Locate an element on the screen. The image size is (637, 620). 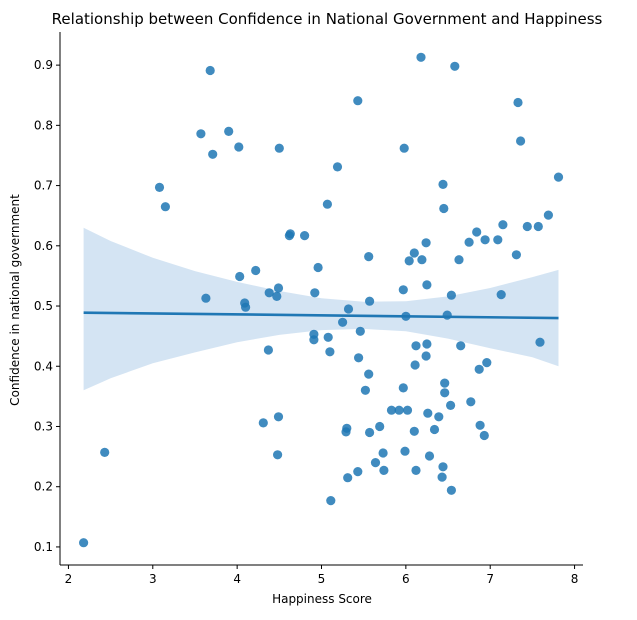
x-tick-label: 5 is located at coordinates (322, 579).